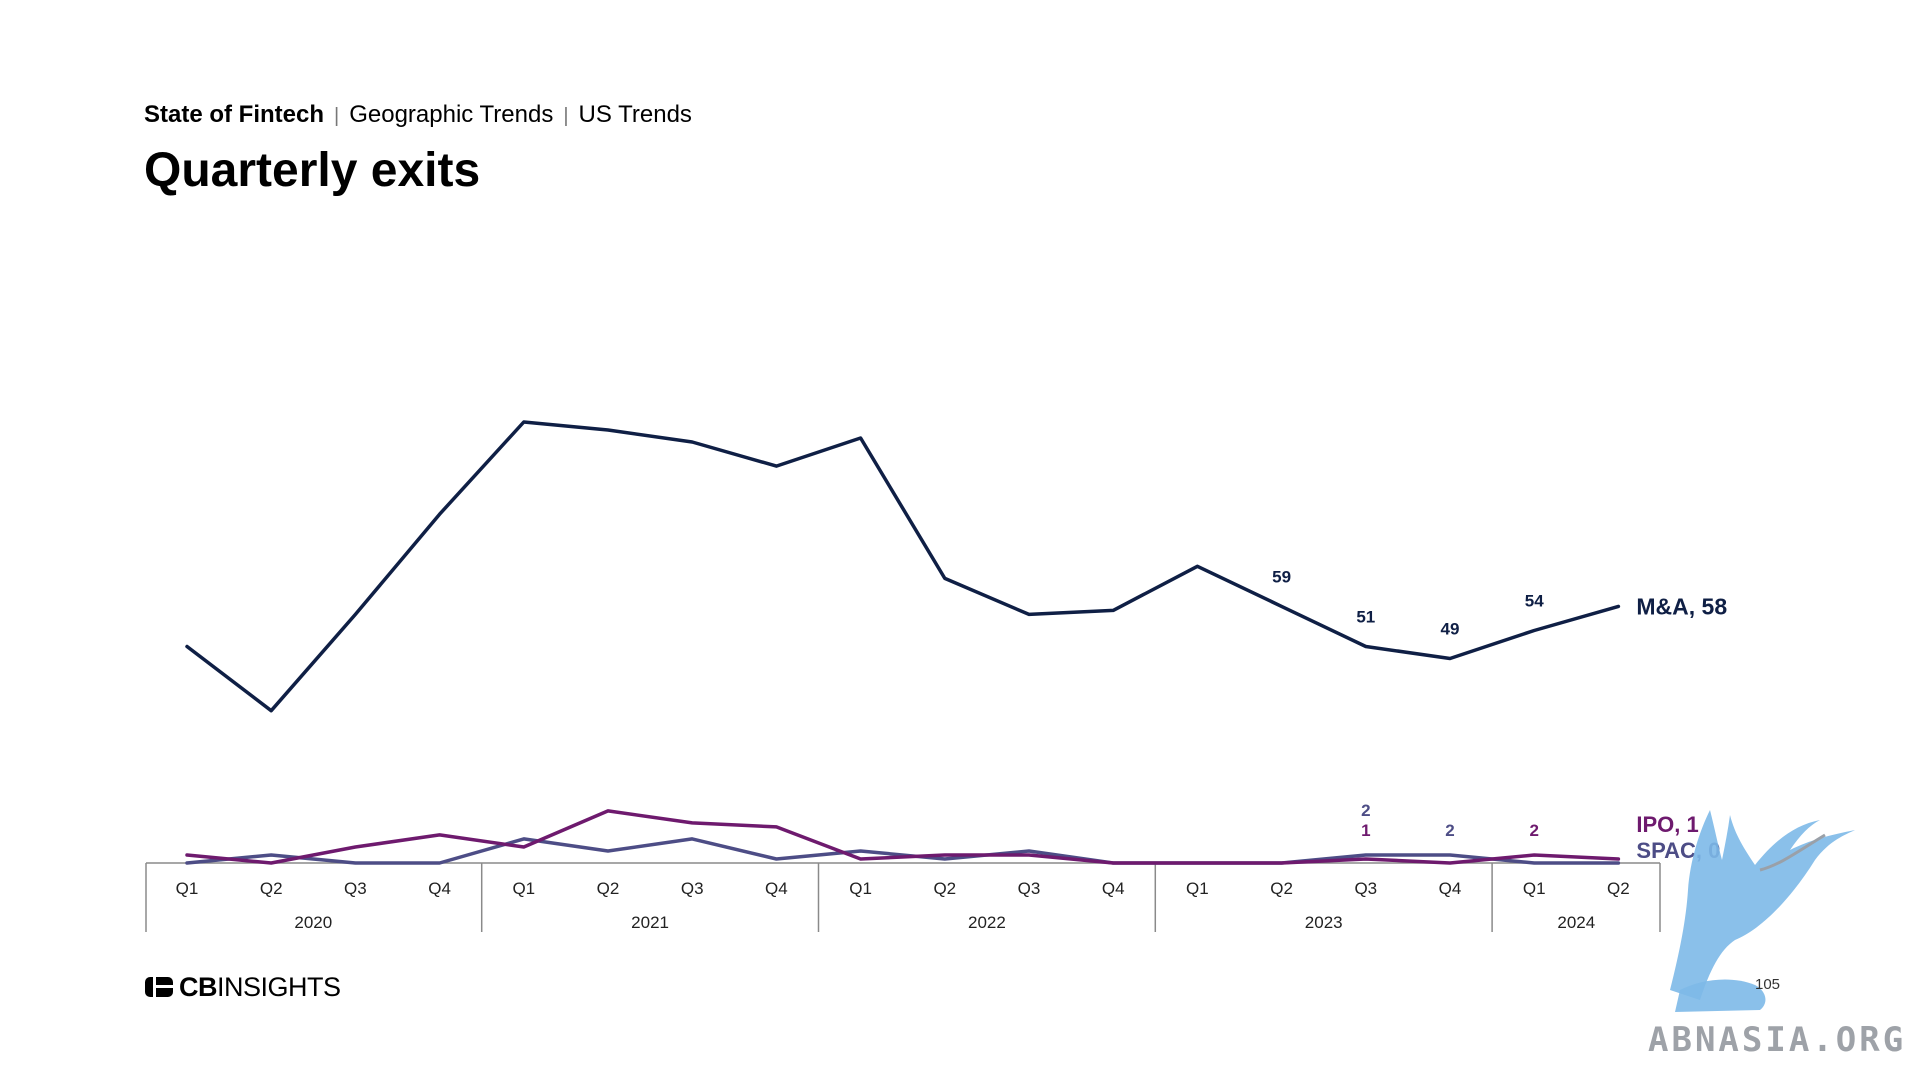  Describe the element at coordinates (312, 170) in the screenshot. I see `page-title: Quarterly exits` at that location.